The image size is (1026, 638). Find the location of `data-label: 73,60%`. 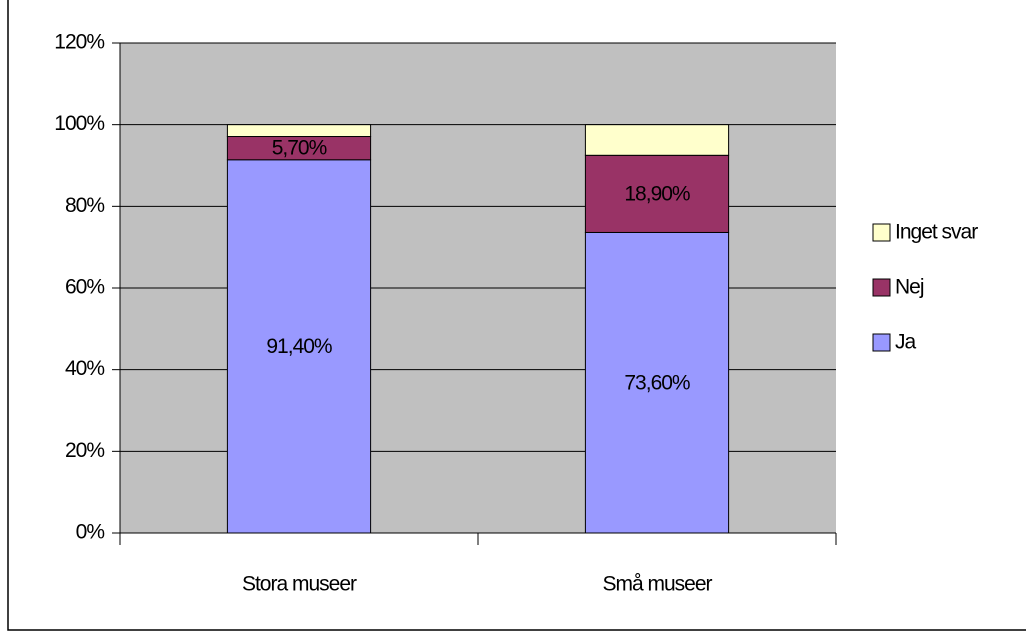

data-label: 73,60% is located at coordinates (657, 382).